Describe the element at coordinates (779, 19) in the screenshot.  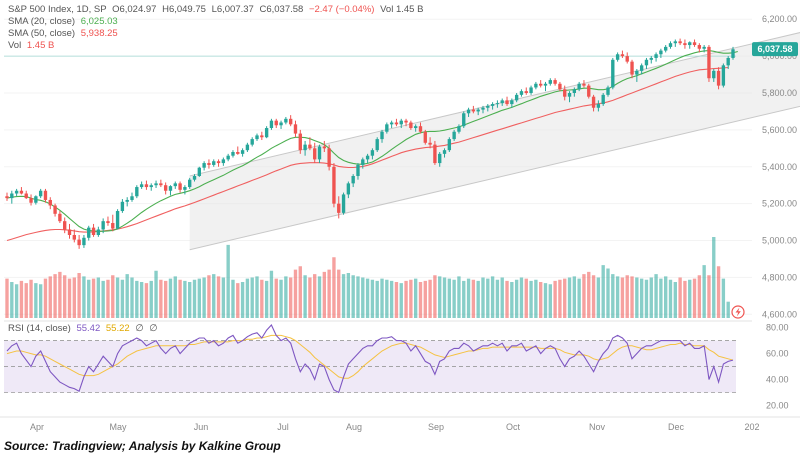
I see `price-tick-label: 6,200.00` at that location.